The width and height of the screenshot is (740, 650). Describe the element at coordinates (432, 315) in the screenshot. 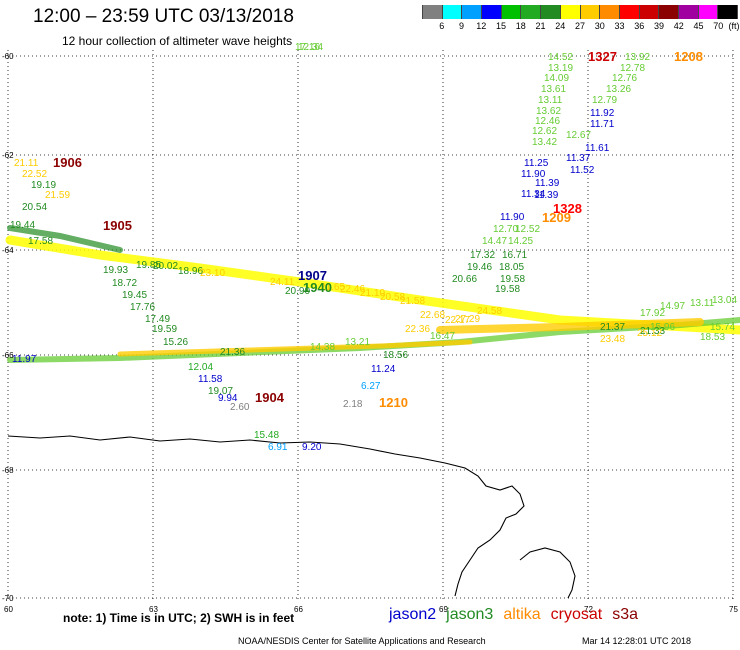

I see `wave-height-value: 22.68` at that location.